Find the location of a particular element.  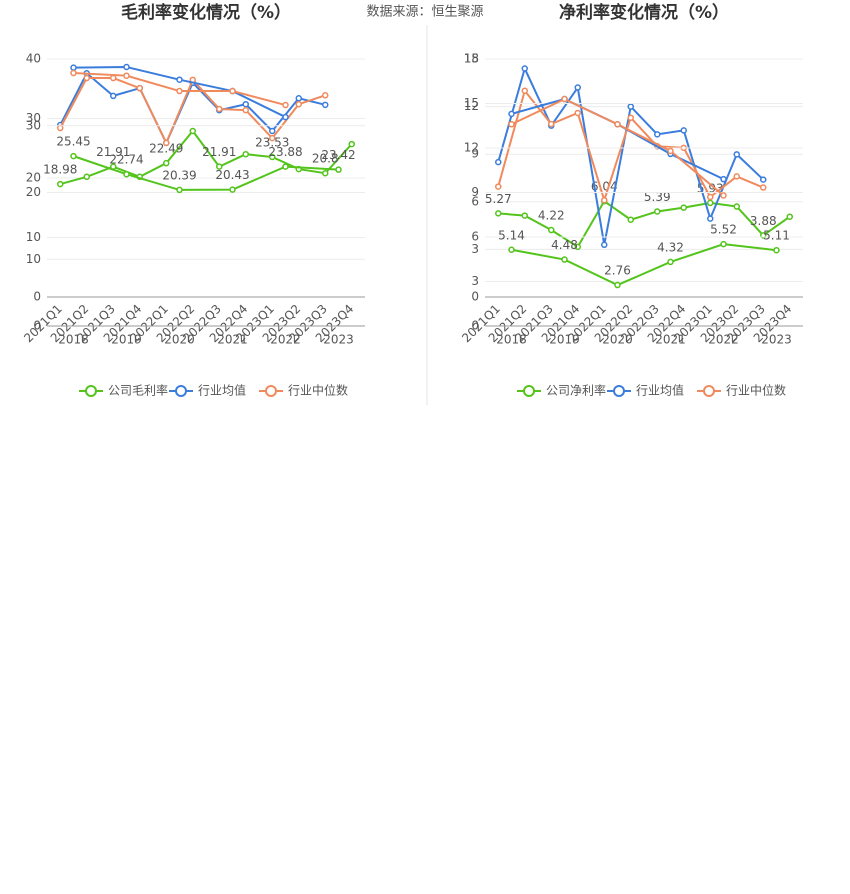

data-label: 20.43 is located at coordinates (232, 175).